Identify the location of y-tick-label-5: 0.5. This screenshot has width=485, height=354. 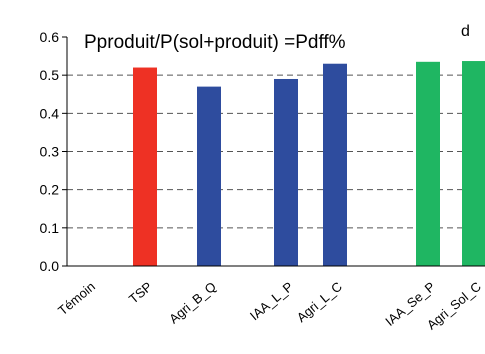
(50, 75).